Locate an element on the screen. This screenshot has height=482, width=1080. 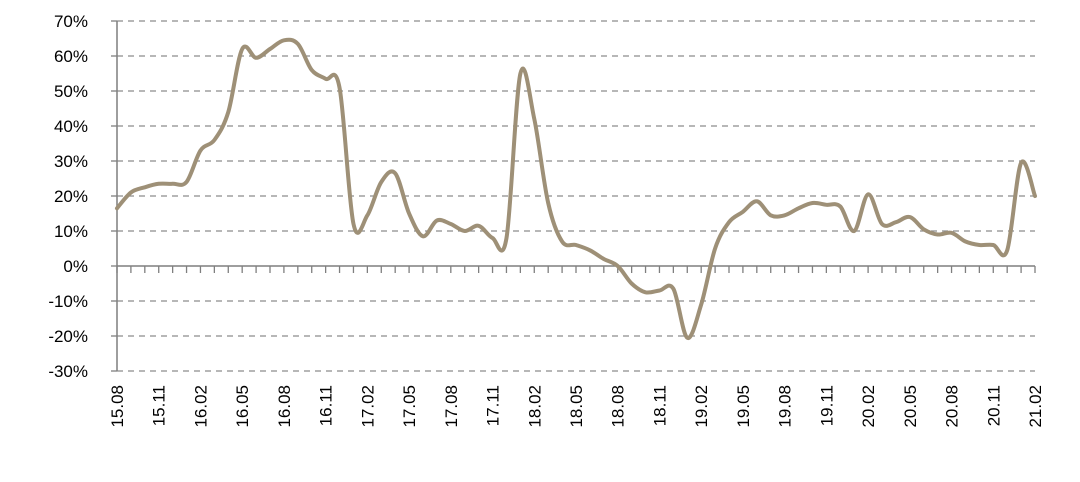
x-tick-label: 19.05 is located at coordinates (743, 406).